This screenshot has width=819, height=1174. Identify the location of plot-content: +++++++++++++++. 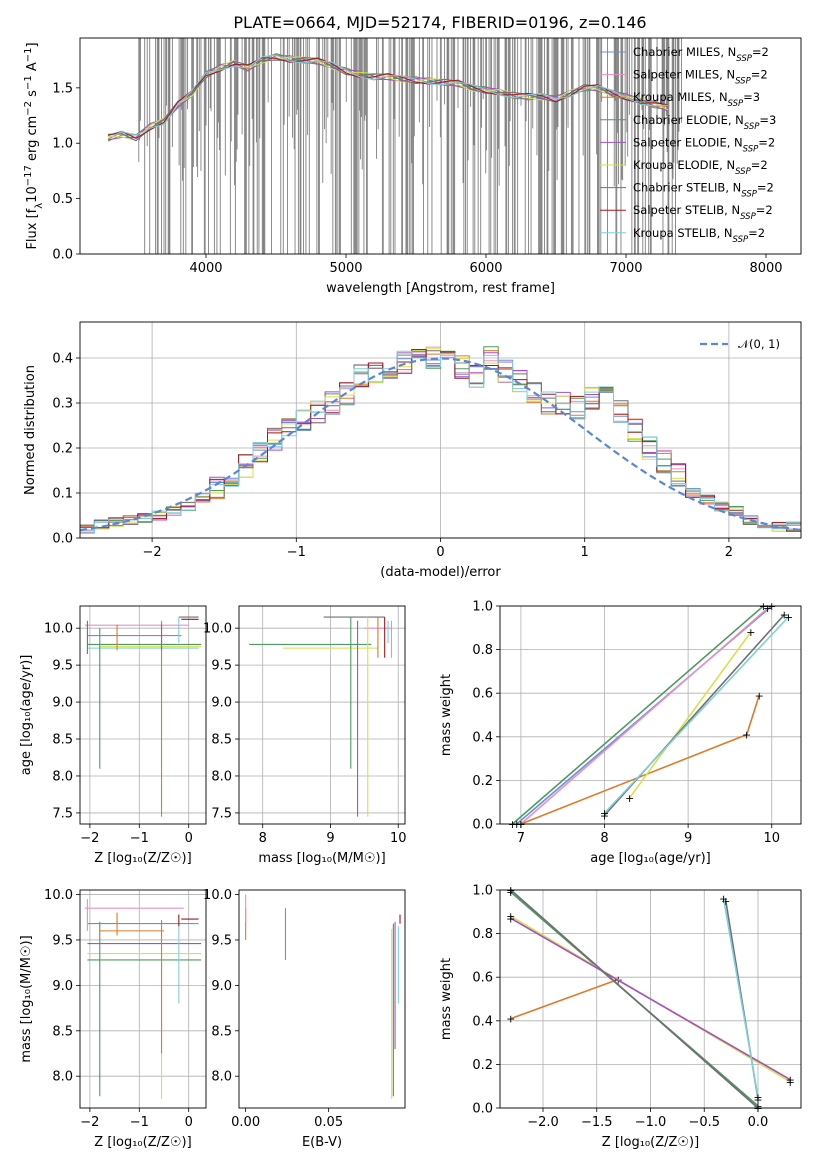
(650, 715).